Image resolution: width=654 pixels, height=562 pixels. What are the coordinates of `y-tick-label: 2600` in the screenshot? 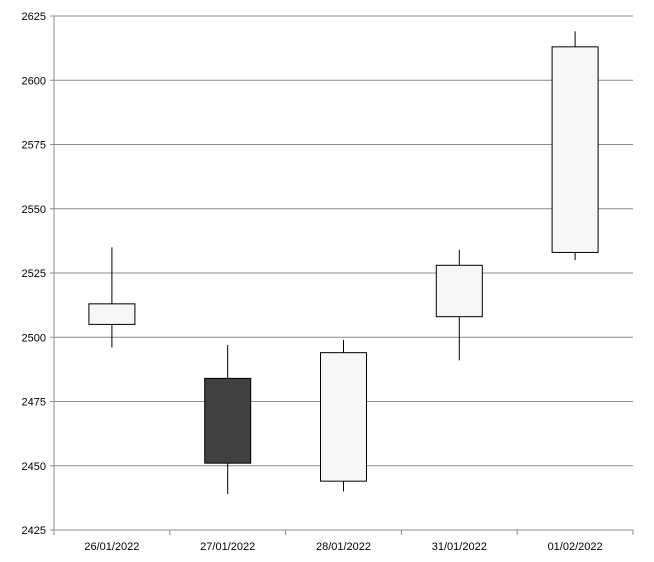 It's located at (34, 81).